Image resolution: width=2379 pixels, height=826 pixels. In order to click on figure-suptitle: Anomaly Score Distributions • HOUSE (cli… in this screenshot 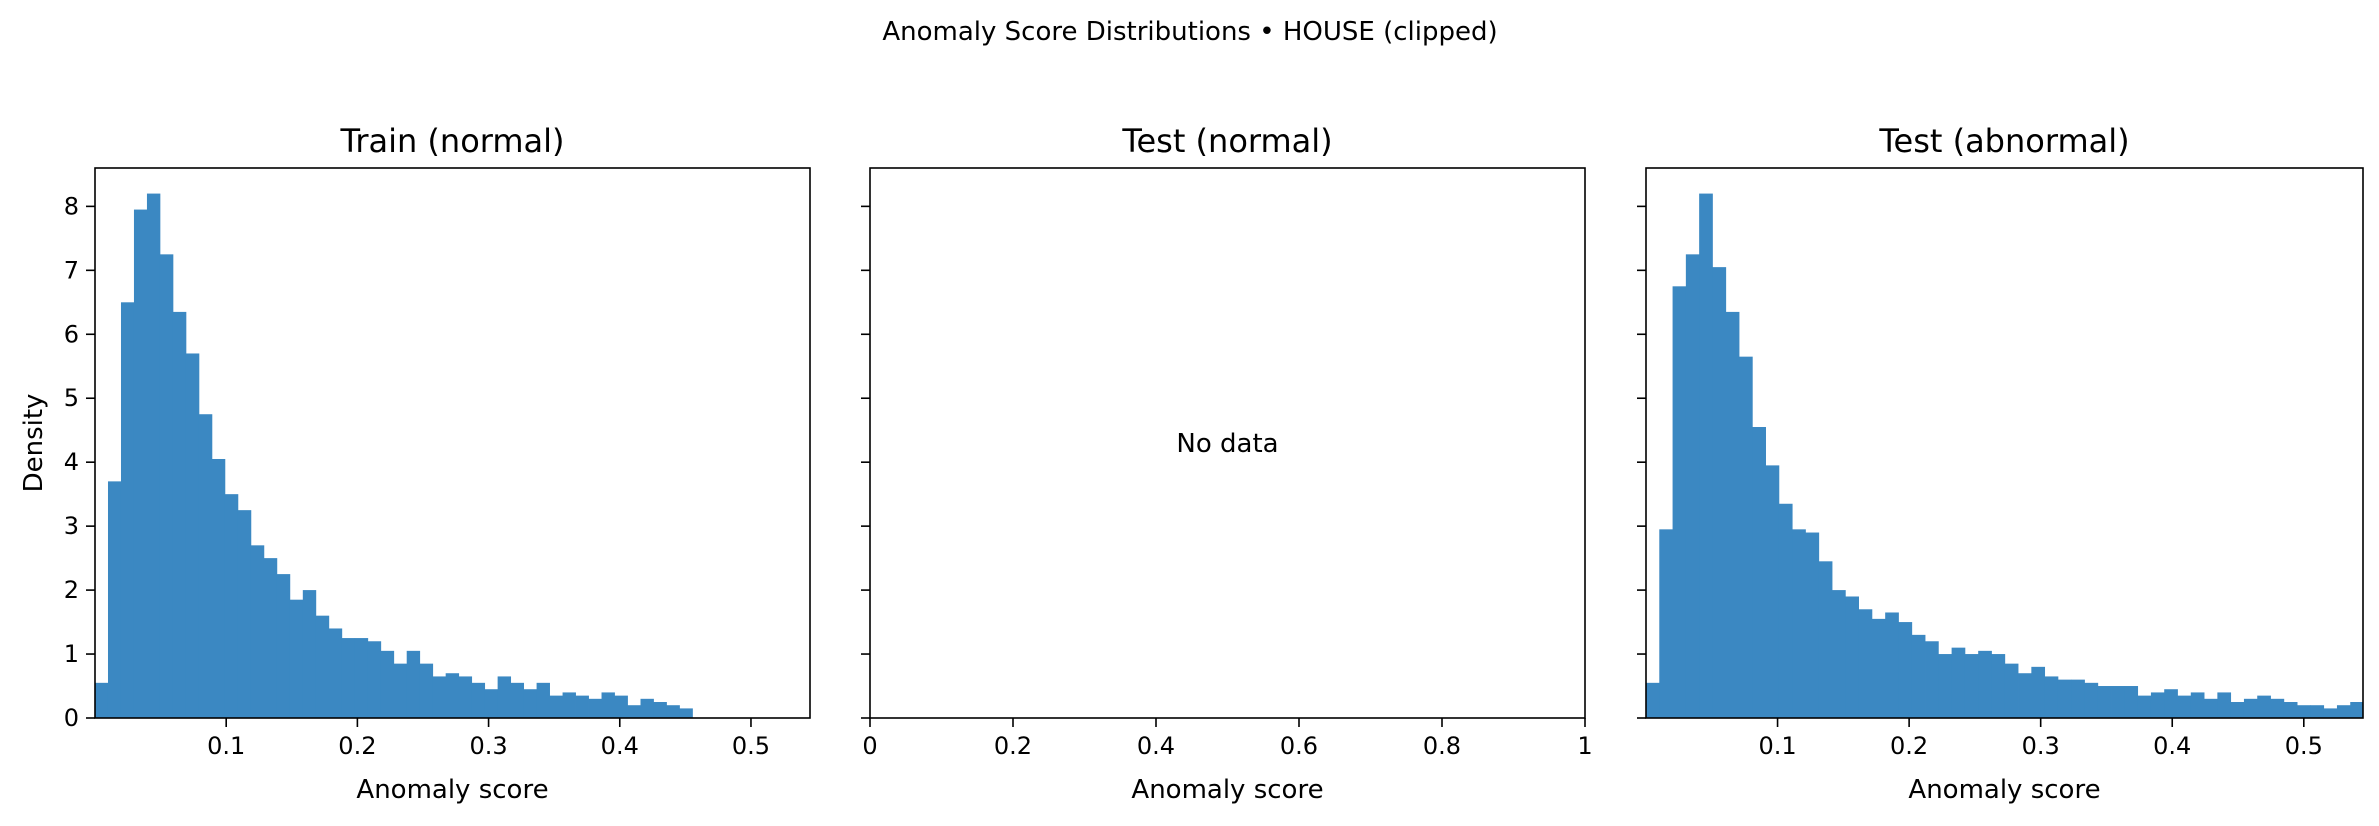, I will do `click(1189, 32)`.